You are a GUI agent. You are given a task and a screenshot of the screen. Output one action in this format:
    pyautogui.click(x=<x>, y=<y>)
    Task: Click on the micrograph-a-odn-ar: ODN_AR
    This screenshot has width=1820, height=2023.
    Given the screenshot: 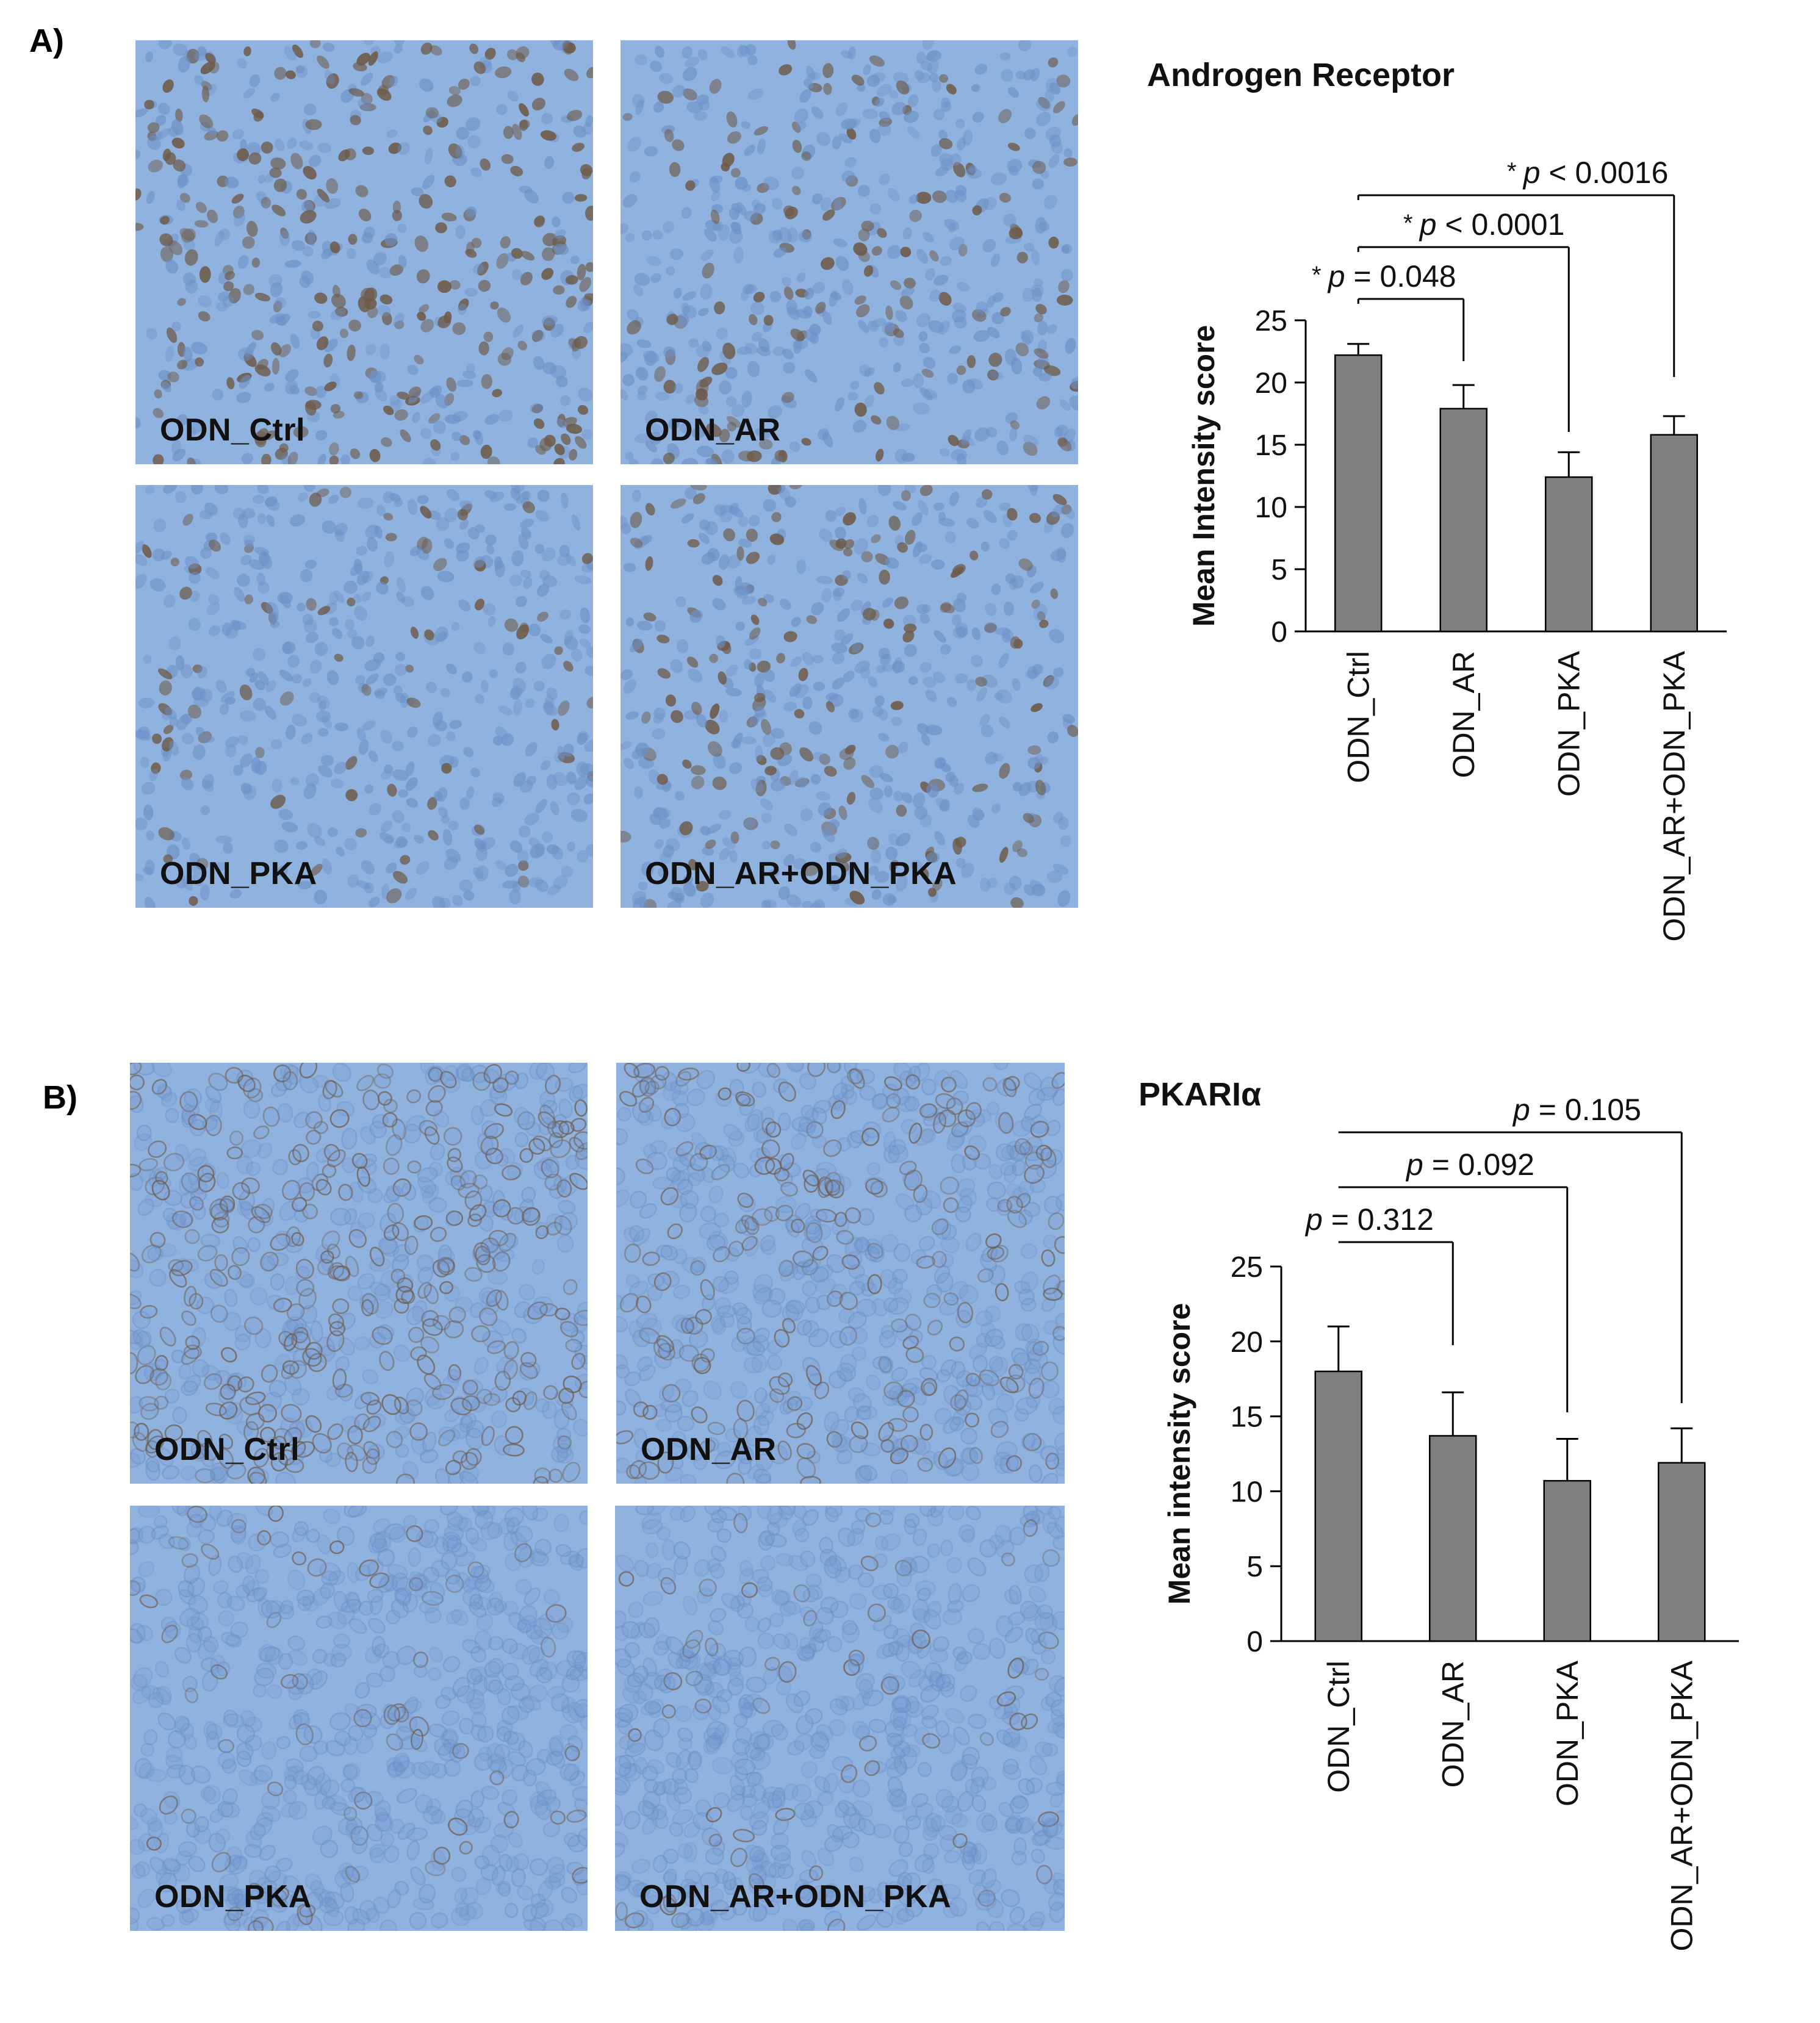 What is the action you would take?
    pyautogui.click(x=849, y=252)
    